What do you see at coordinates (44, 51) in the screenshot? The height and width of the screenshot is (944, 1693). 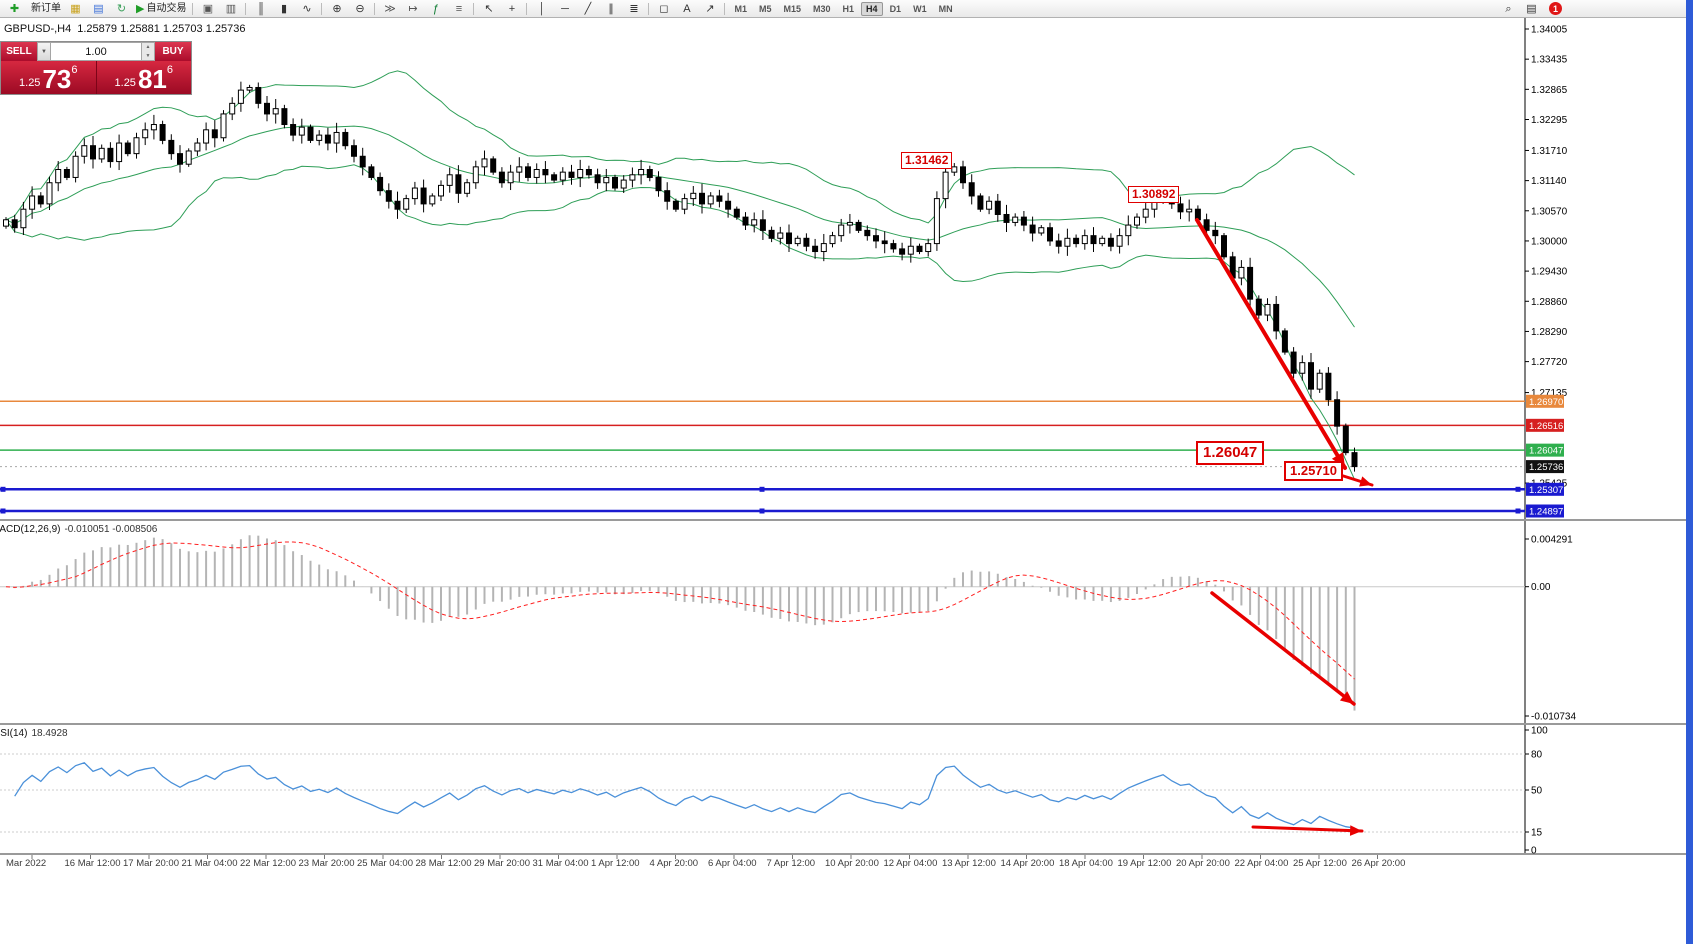 I see `volume-dropdown-button: ▼` at bounding box center [44, 51].